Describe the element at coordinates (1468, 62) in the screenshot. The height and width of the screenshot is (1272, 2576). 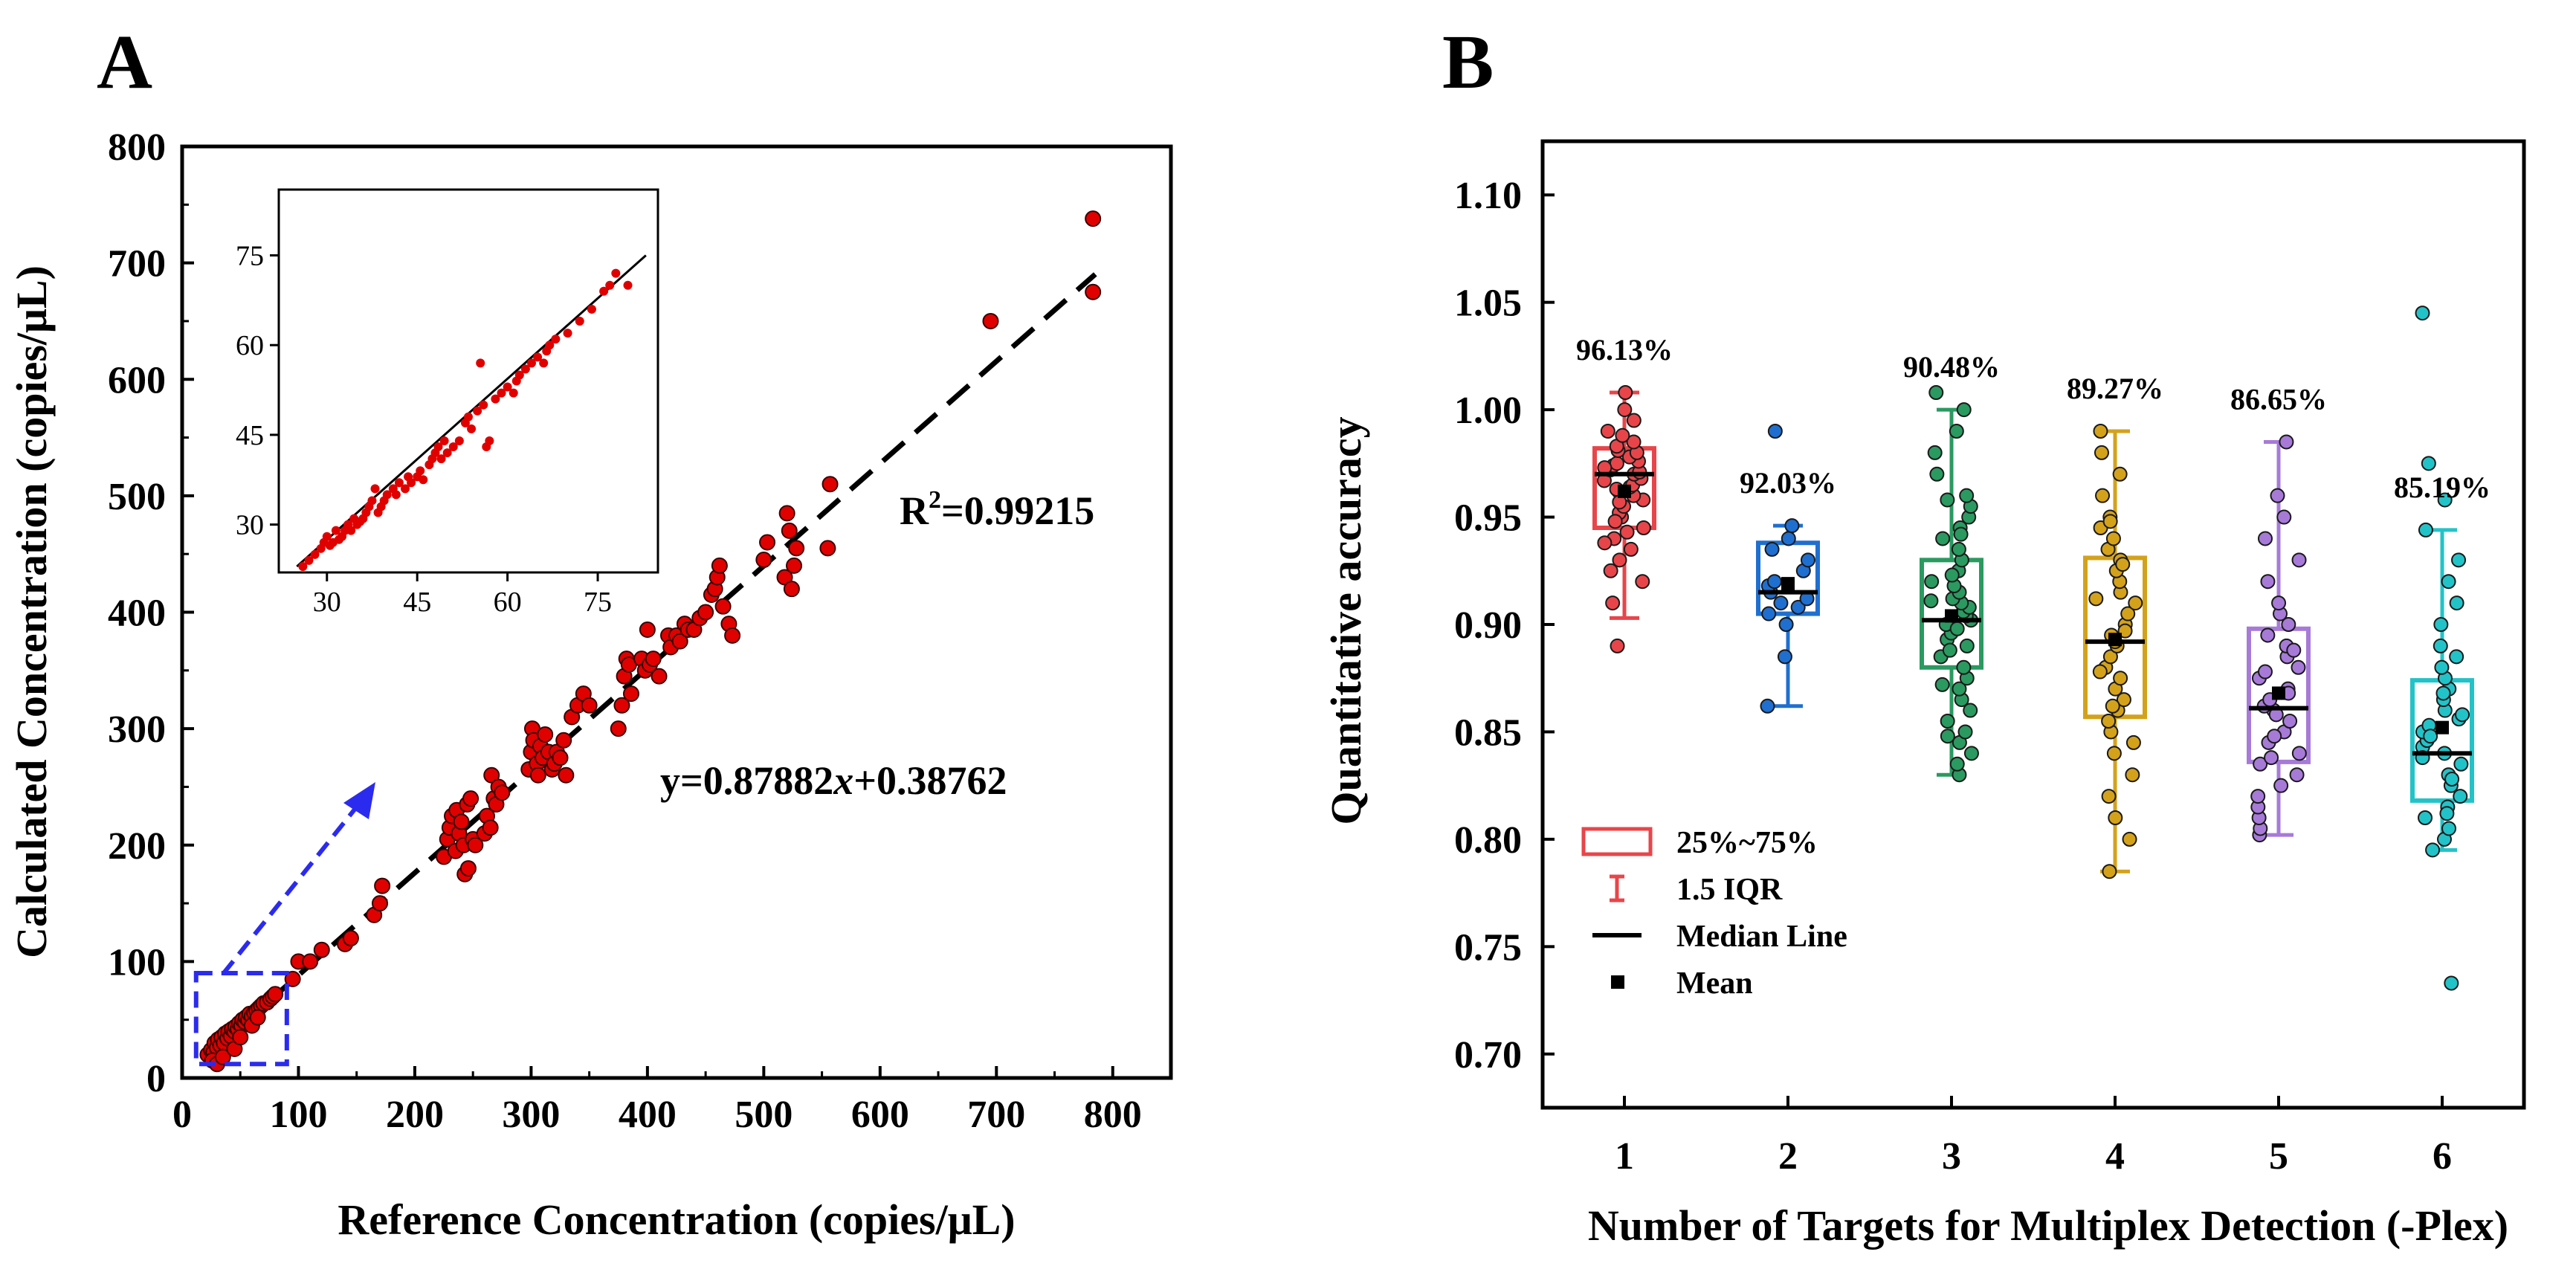
I see `panel-b-label: B` at that location.